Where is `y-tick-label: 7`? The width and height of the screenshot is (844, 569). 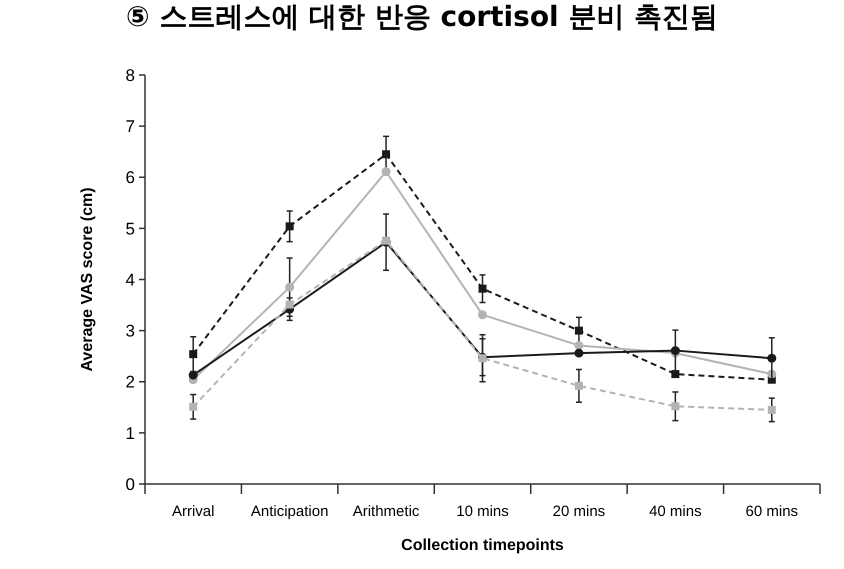
y-tick-label: 7 is located at coordinates (130, 126).